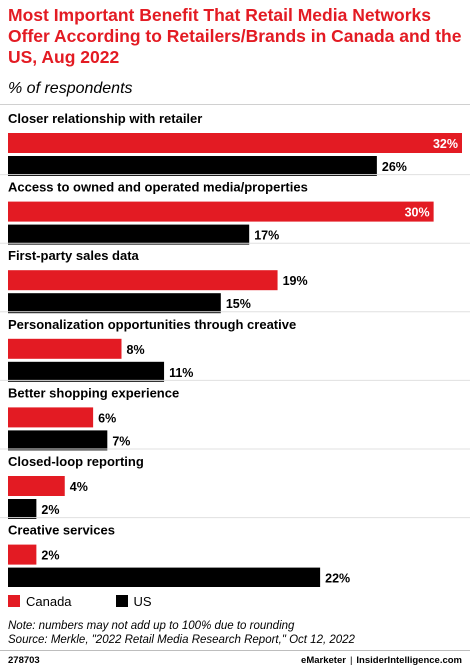  I want to click on data-label-us: 11%, so click(181, 373).